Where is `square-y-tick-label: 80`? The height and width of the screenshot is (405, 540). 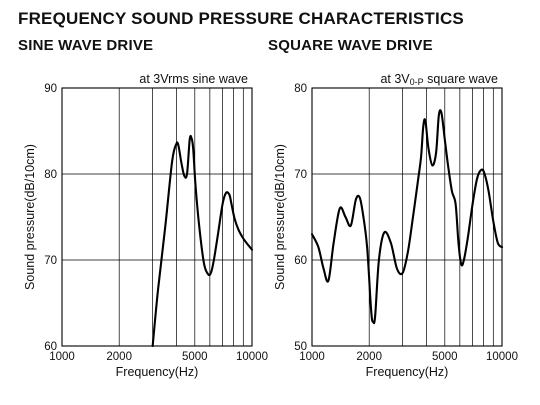
square-y-tick-label: 80 is located at coordinates (300, 89).